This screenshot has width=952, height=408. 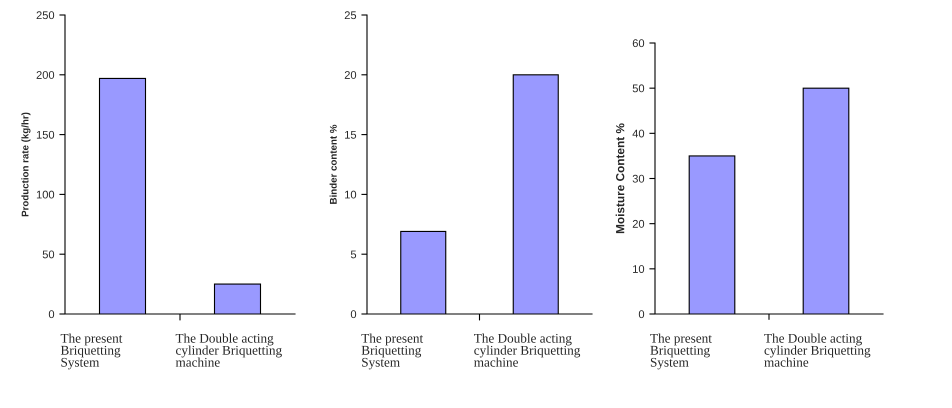 What do you see at coordinates (350, 134) in the screenshot?
I see `y-tick-label: 15` at bounding box center [350, 134].